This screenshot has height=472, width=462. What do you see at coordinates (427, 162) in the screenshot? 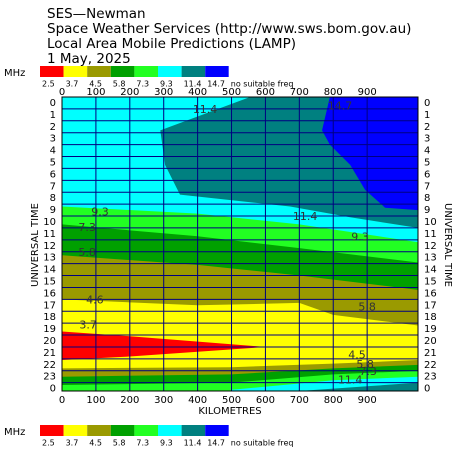
I see `y-tick-label-right: 5` at bounding box center [427, 162].